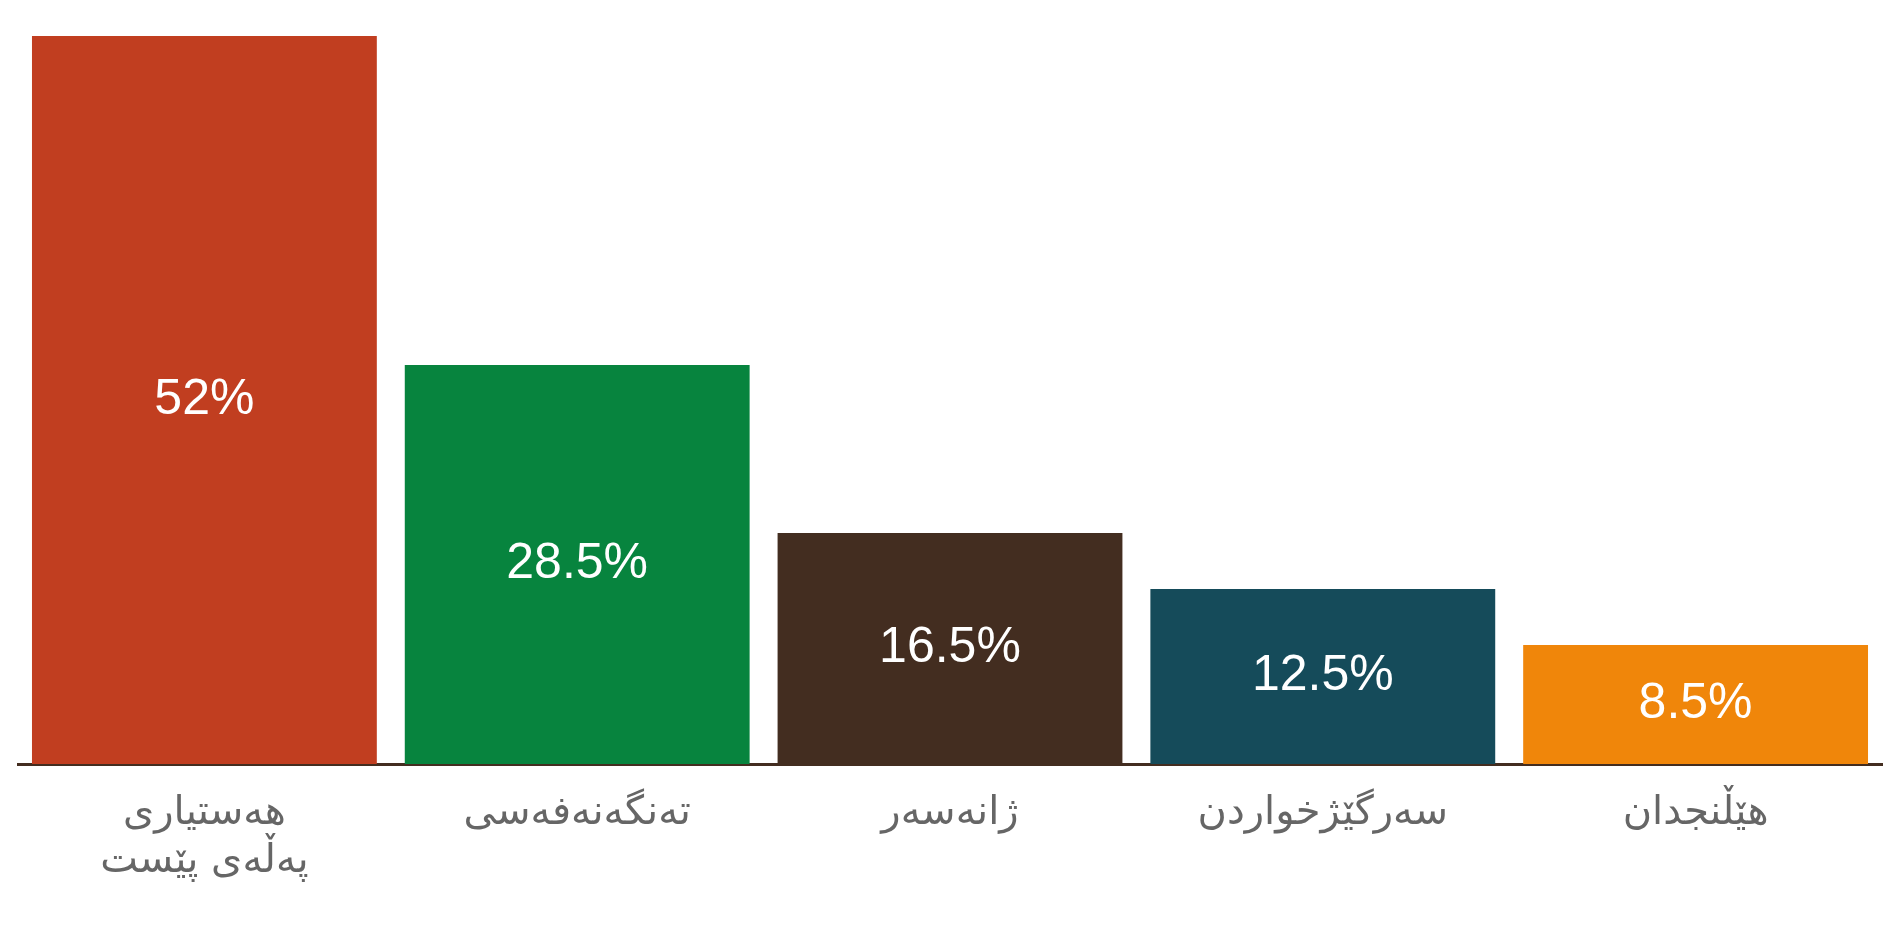 This screenshot has width=1900, height=952. Describe the element at coordinates (204, 396) in the screenshot. I see `data-label: 52%` at that location.